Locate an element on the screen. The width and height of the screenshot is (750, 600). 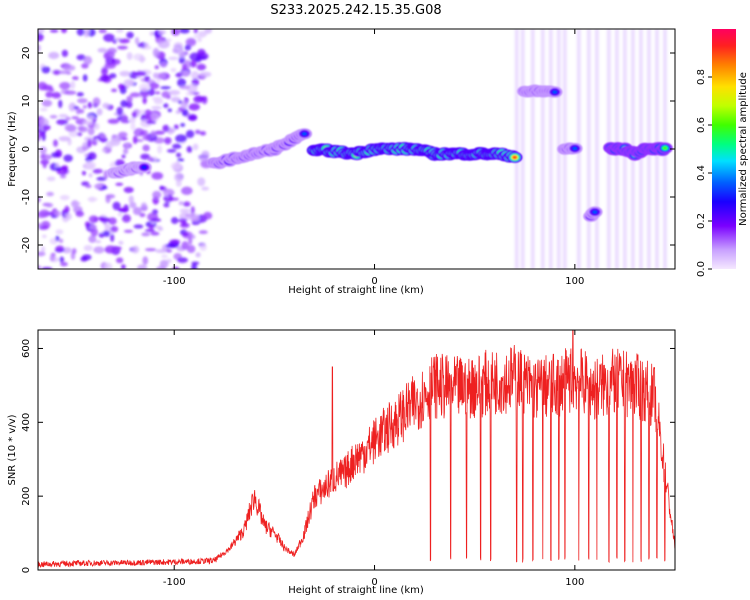
spectrogram-xtick-label: 0 is located at coordinates (374, 281).